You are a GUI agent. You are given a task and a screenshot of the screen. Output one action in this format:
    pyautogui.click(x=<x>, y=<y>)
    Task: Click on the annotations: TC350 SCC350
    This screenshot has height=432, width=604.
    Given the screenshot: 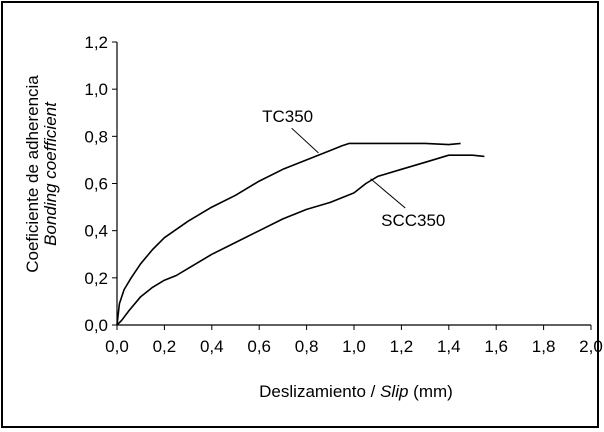 What is the action you would take?
    pyautogui.click(x=353, y=168)
    